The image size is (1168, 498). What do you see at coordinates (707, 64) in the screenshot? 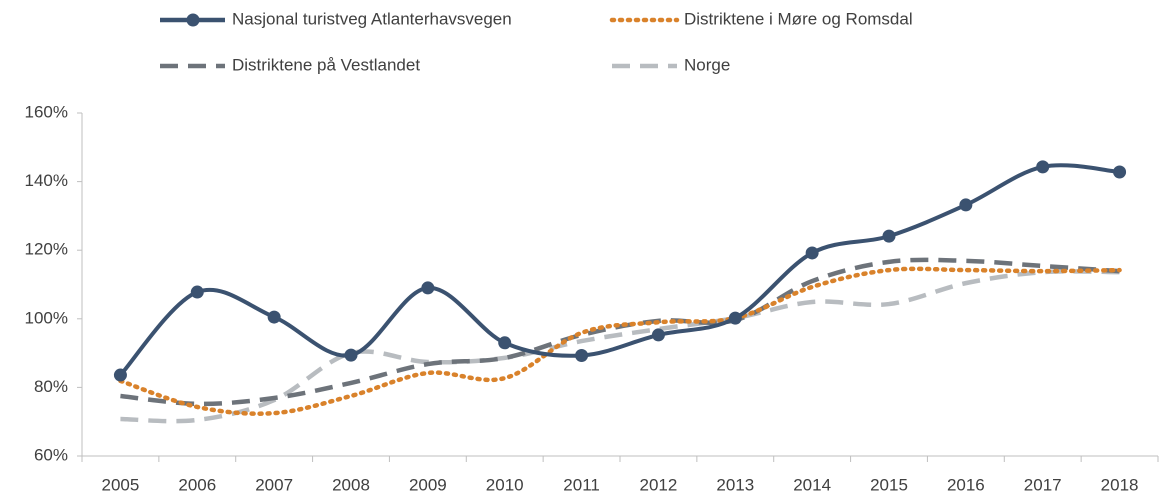
I see `legend-label: Norge` at bounding box center [707, 64].